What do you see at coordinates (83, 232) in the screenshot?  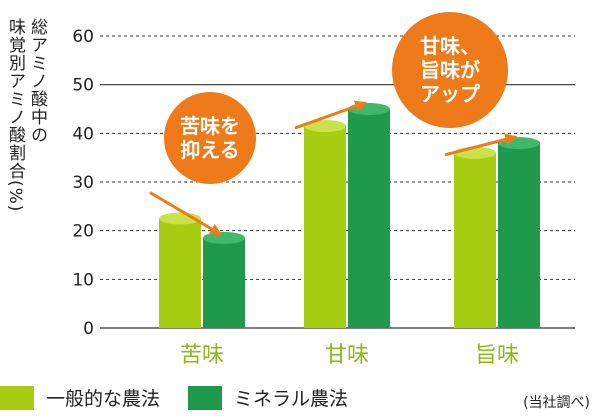 I see `y-tick-label: 20` at bounding box center [83, 232].